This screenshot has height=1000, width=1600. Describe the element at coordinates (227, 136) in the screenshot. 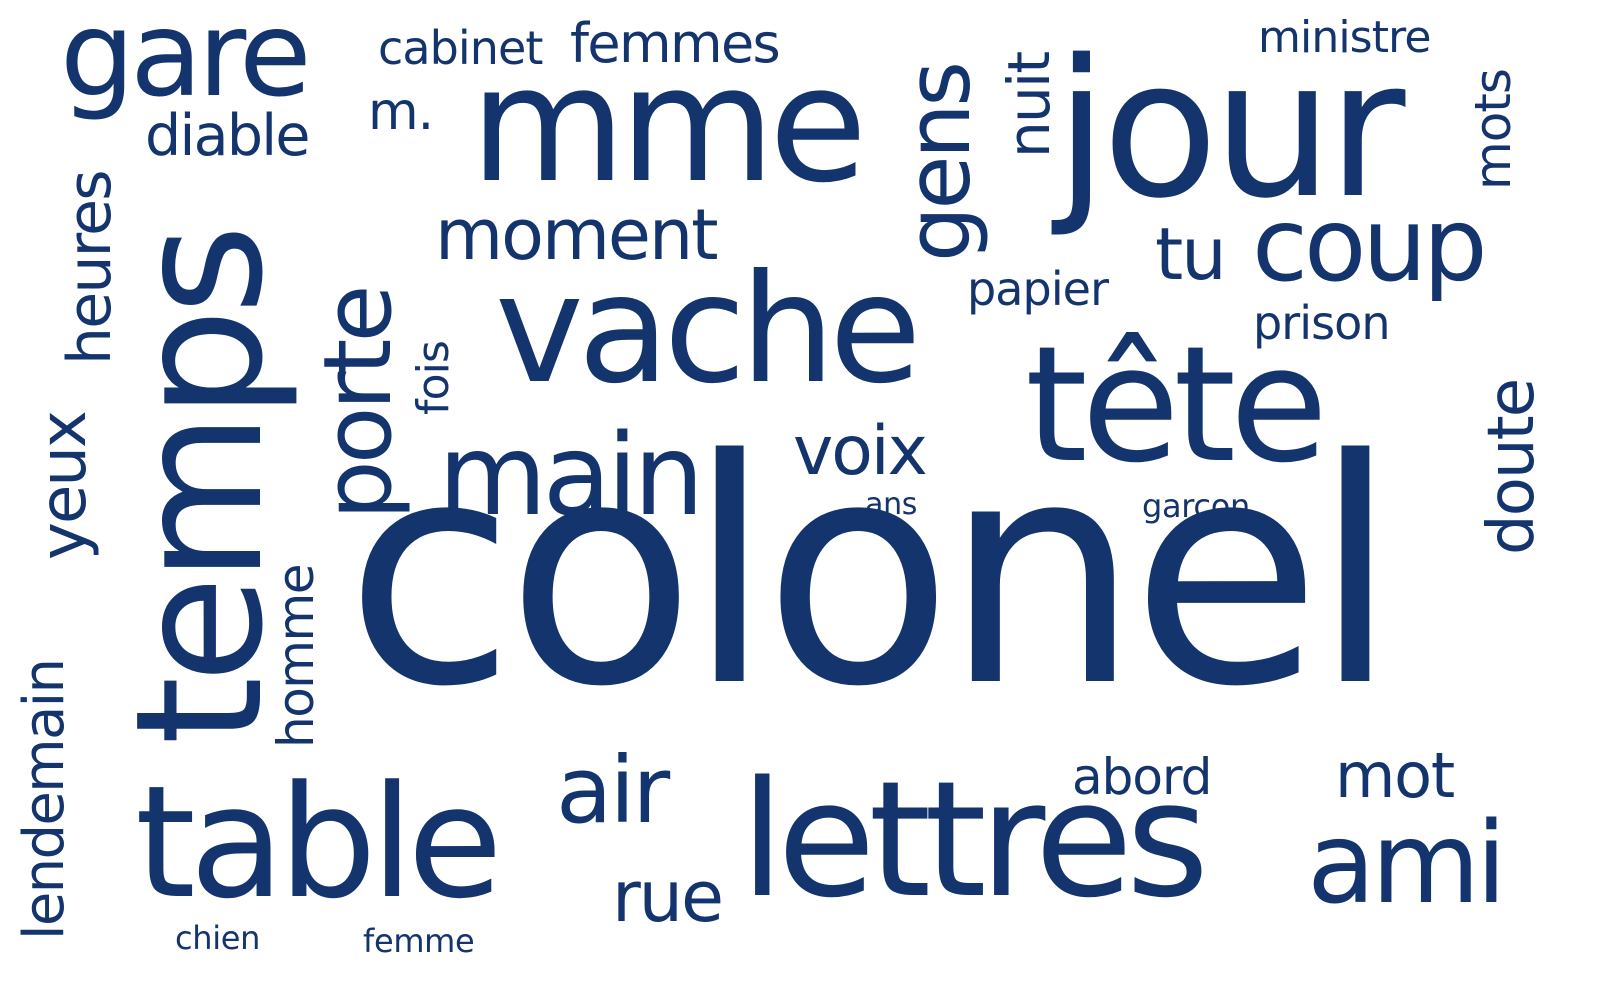

I see `word-diable: diable` at that location.